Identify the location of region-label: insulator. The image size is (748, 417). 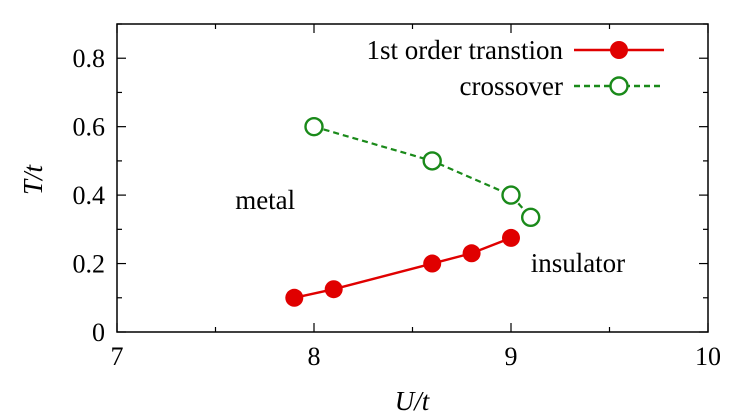
(578, 263).